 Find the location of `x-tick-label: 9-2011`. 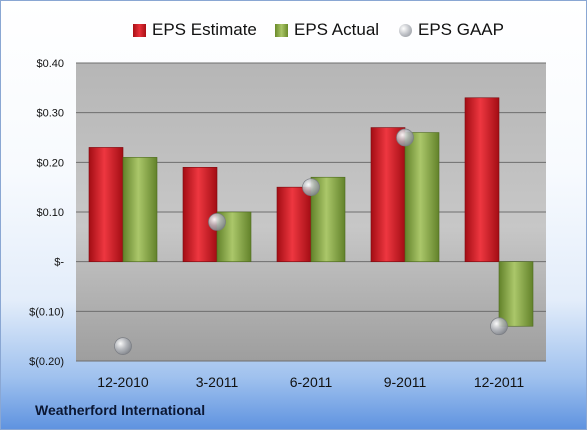

x-tick-label: 9-2011 is located at coordinates (405, 382).